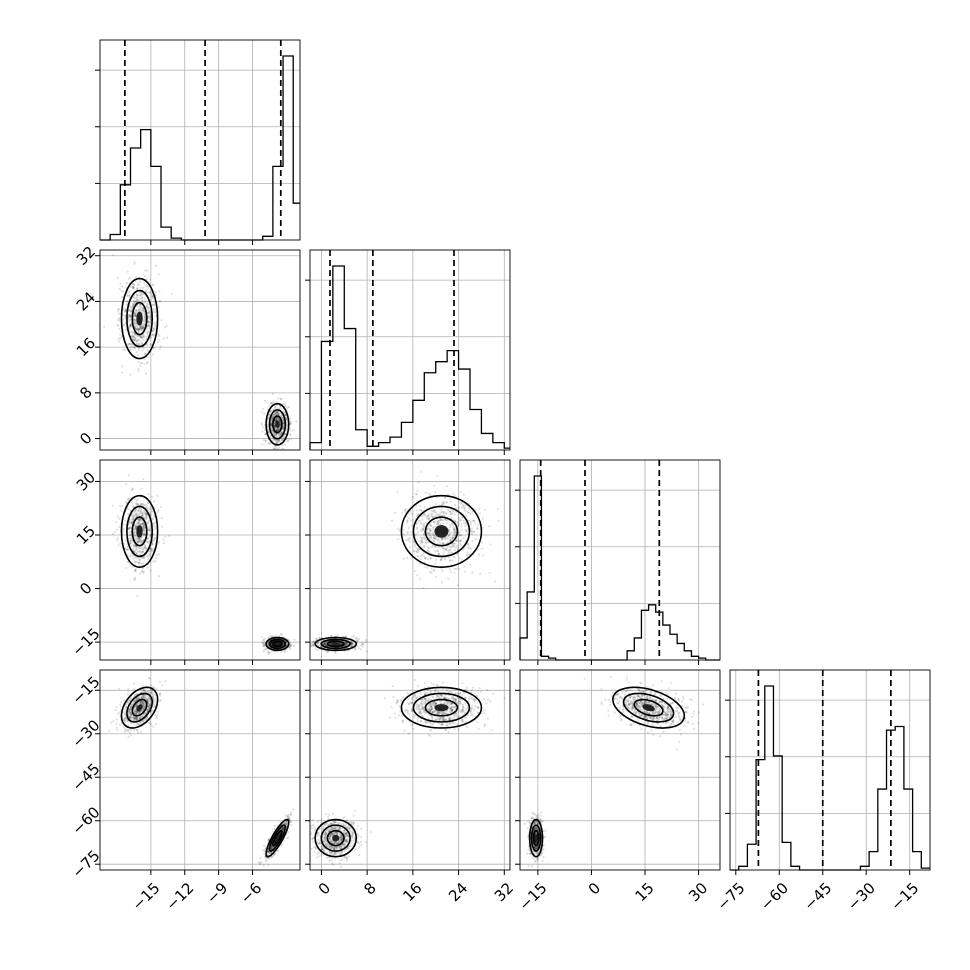  Describe the element at coordinates (822, 791) in the screenshot. I see `histogram-panel: −75 −60 −45 −30 −15` at that location.